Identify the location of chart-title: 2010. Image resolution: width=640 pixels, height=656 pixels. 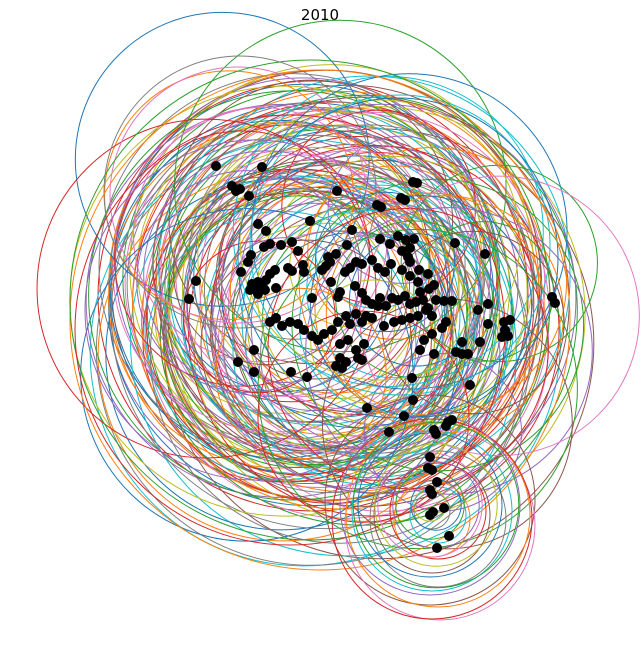
(320, 15).